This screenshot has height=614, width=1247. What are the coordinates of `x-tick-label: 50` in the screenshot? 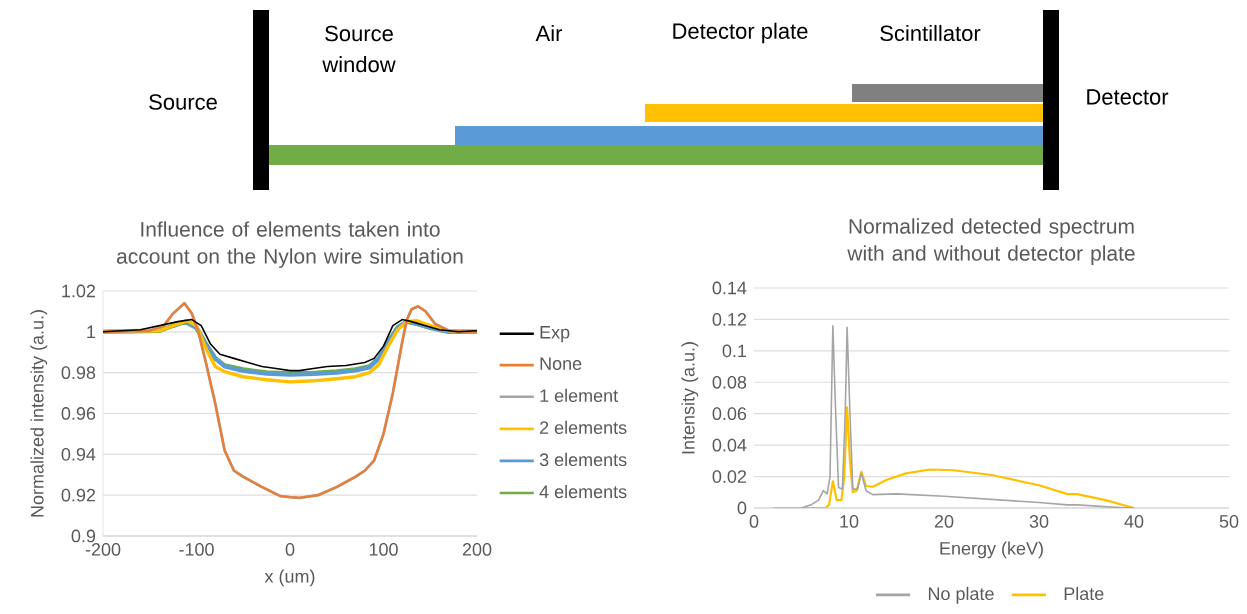 It's located at (1229, 521).